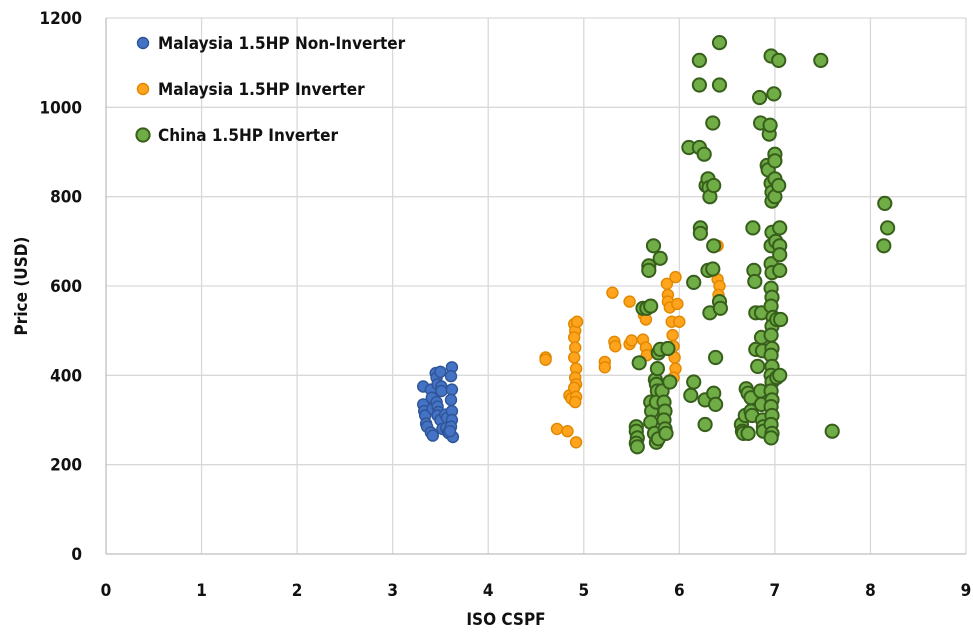  I want to click on x-tick-label: 2, so click(297, 591).